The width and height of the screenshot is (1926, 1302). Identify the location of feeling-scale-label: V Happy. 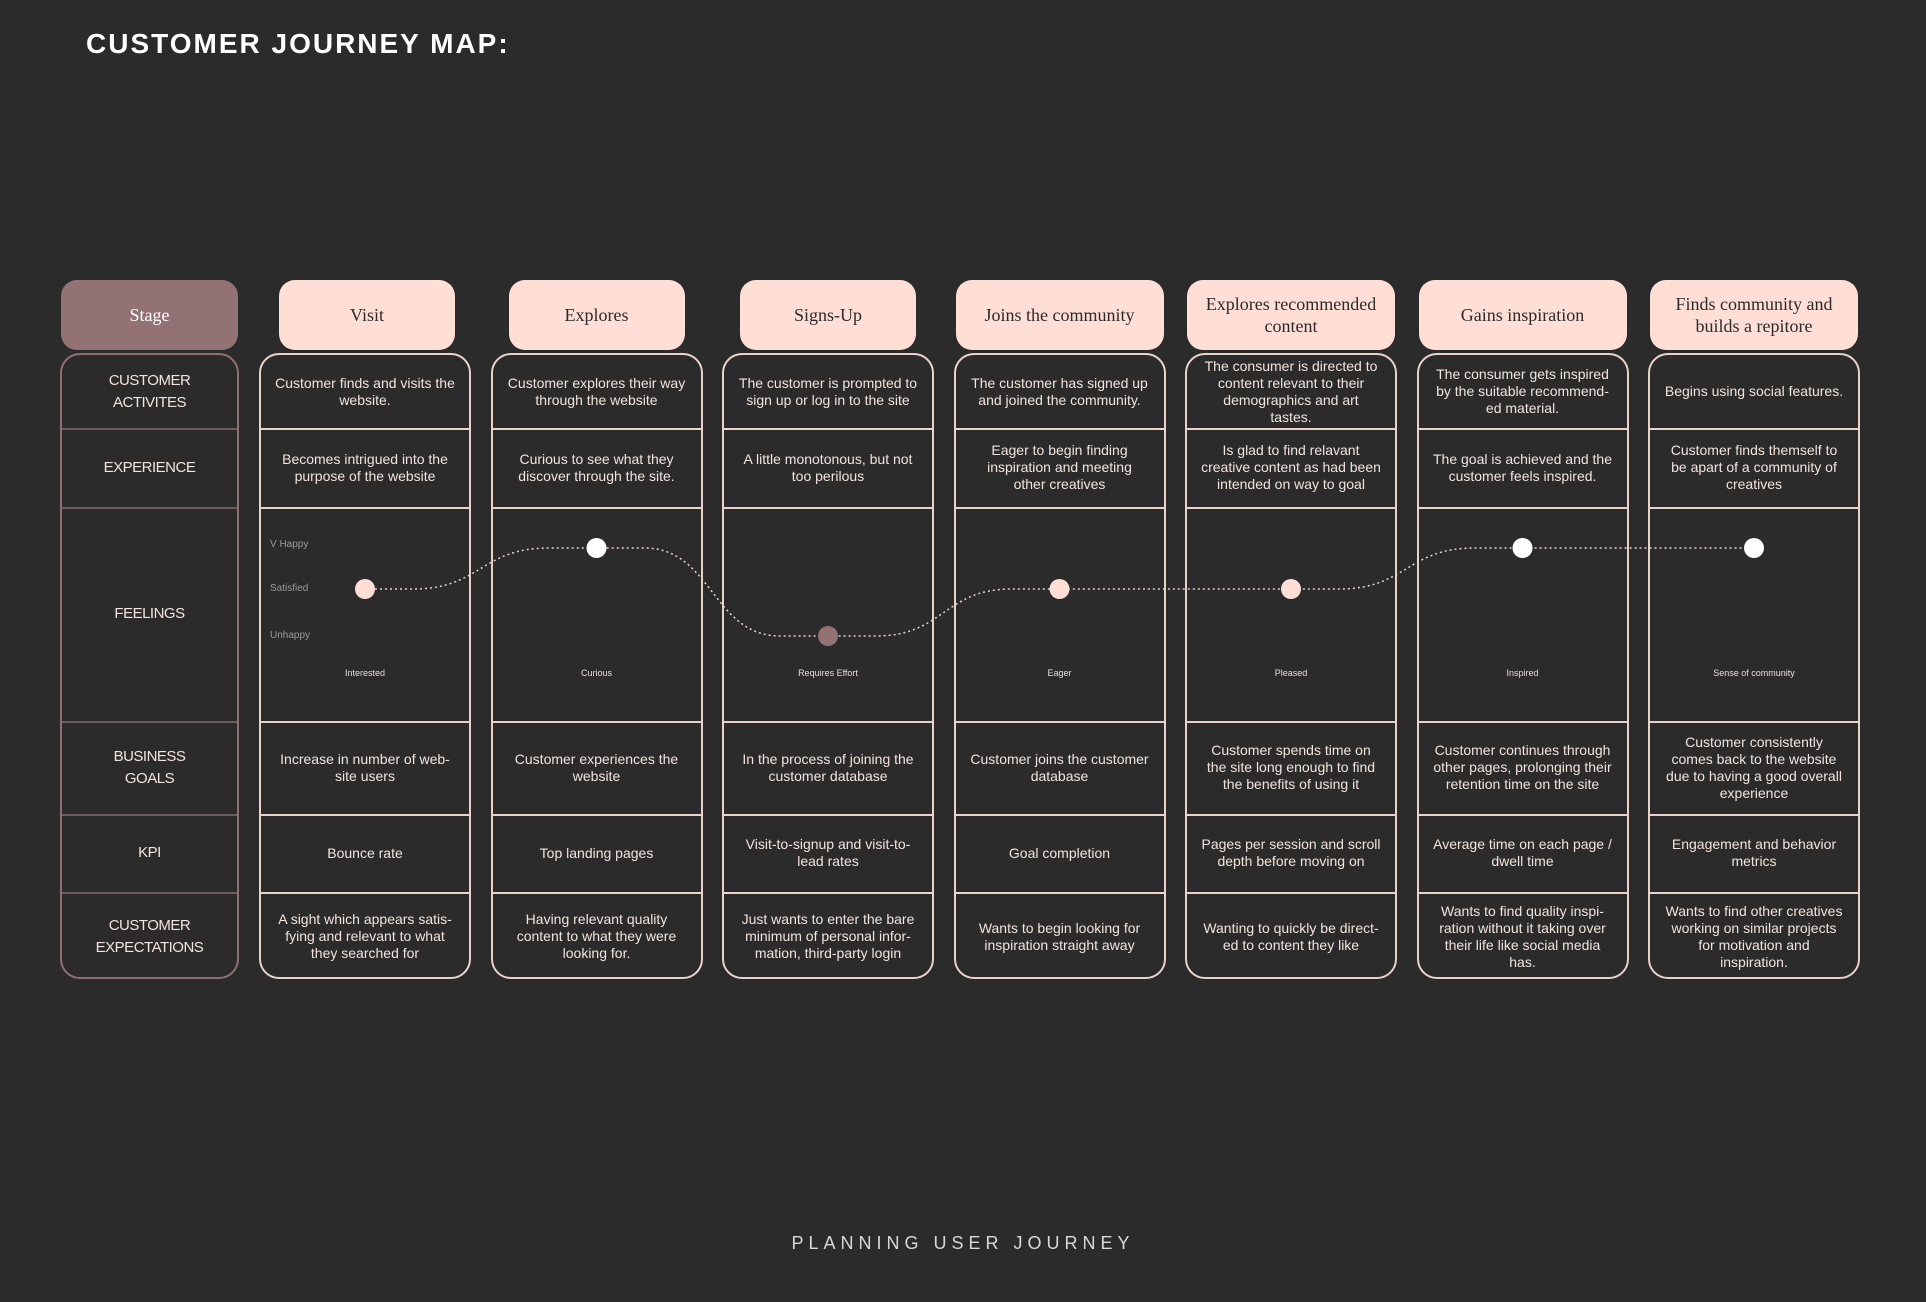
(289, 544).